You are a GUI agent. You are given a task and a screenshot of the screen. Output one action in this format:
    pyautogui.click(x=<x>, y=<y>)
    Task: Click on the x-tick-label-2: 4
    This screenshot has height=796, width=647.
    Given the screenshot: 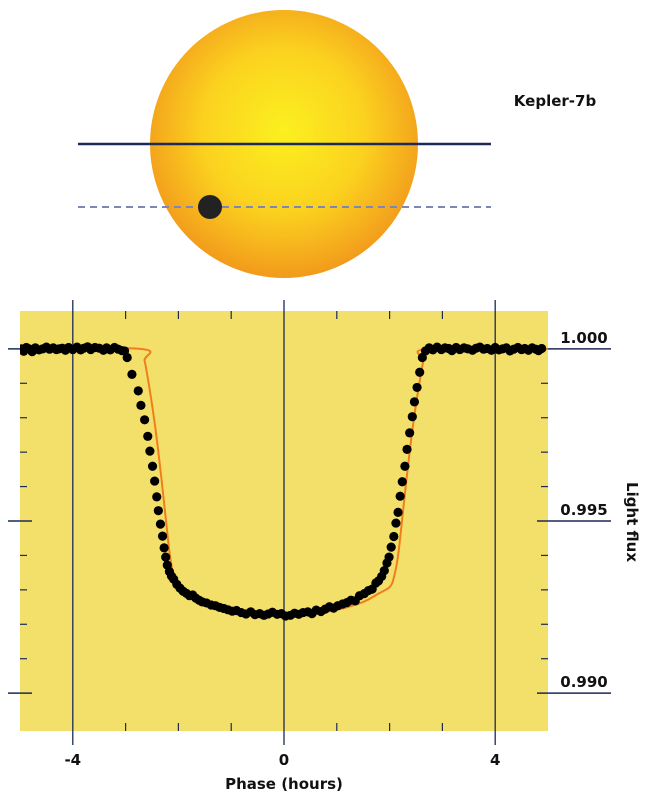 What is the action you would take?
    pyautogui.click(x=495, y=760)
    